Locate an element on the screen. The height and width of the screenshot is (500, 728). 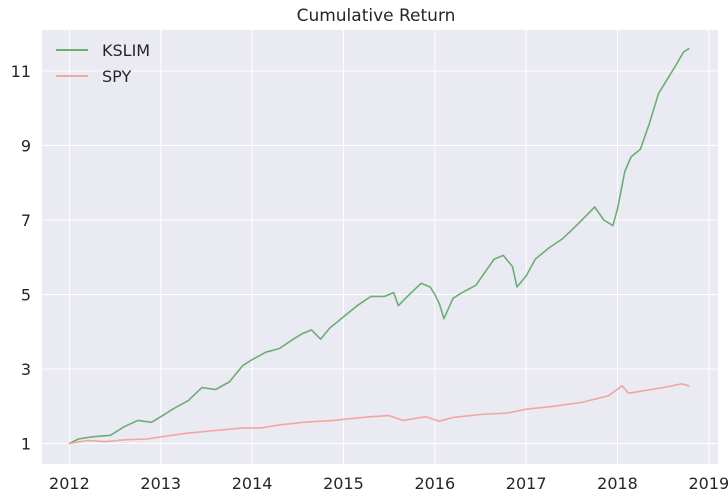
x-tick-label: 2015 is located at coordinates (343, 483).